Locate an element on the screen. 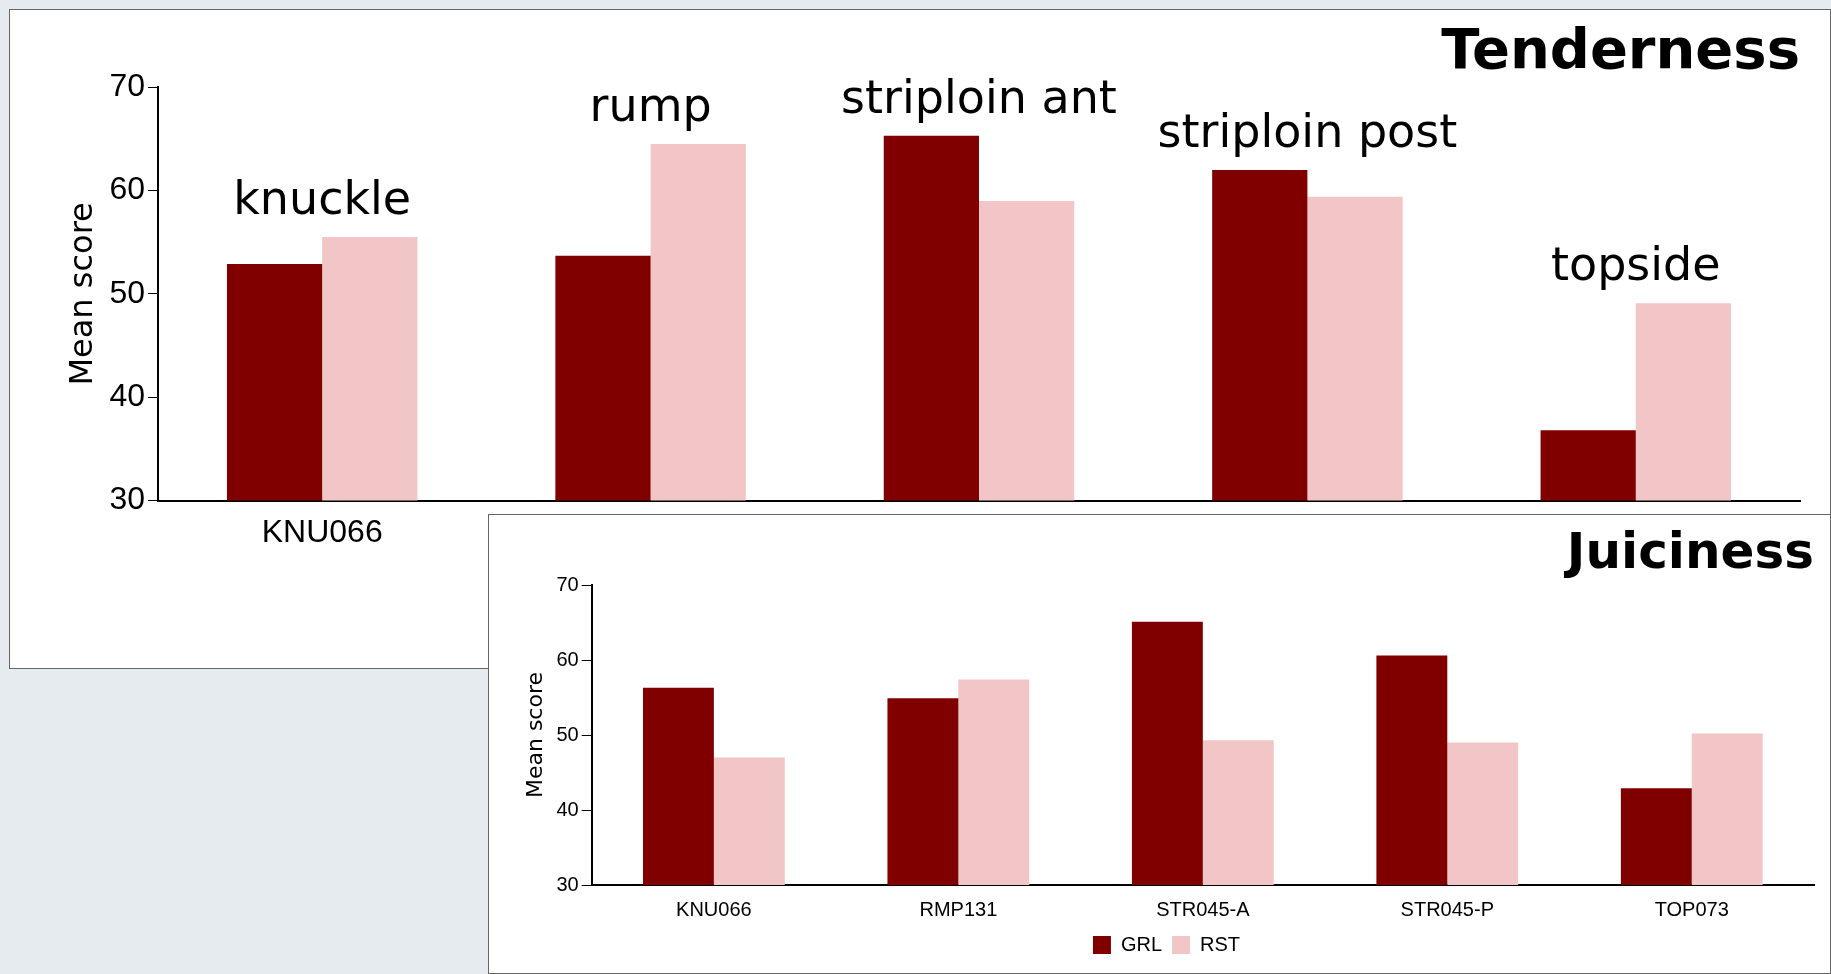 The height and width of the screenshot is (974, 1831). x-tick-label: STR045-P is located at coordinates (1447, 908).